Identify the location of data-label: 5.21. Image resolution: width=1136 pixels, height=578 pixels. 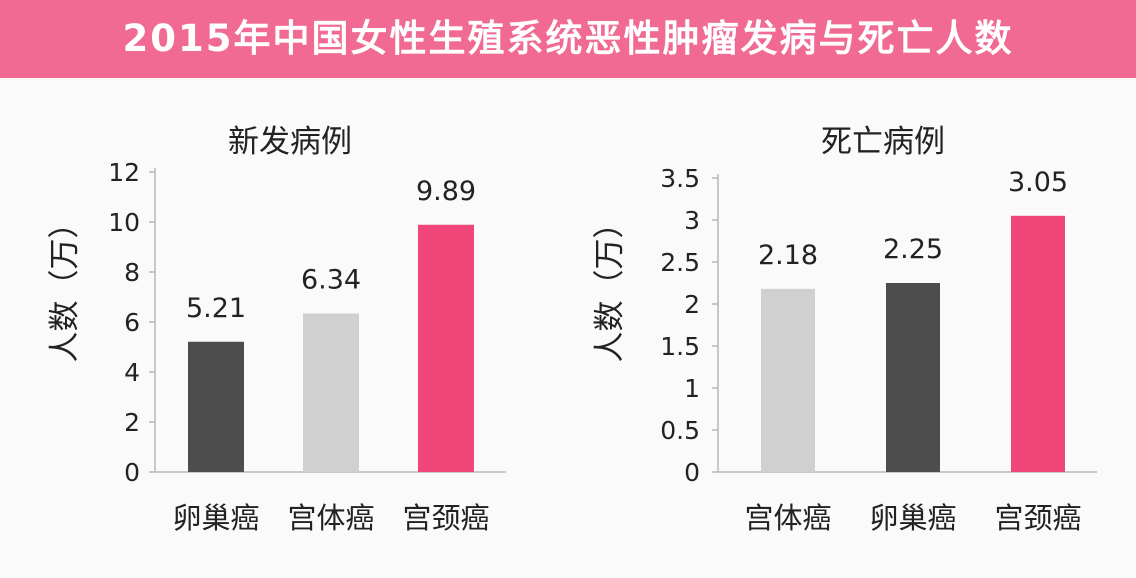
(216, 308).